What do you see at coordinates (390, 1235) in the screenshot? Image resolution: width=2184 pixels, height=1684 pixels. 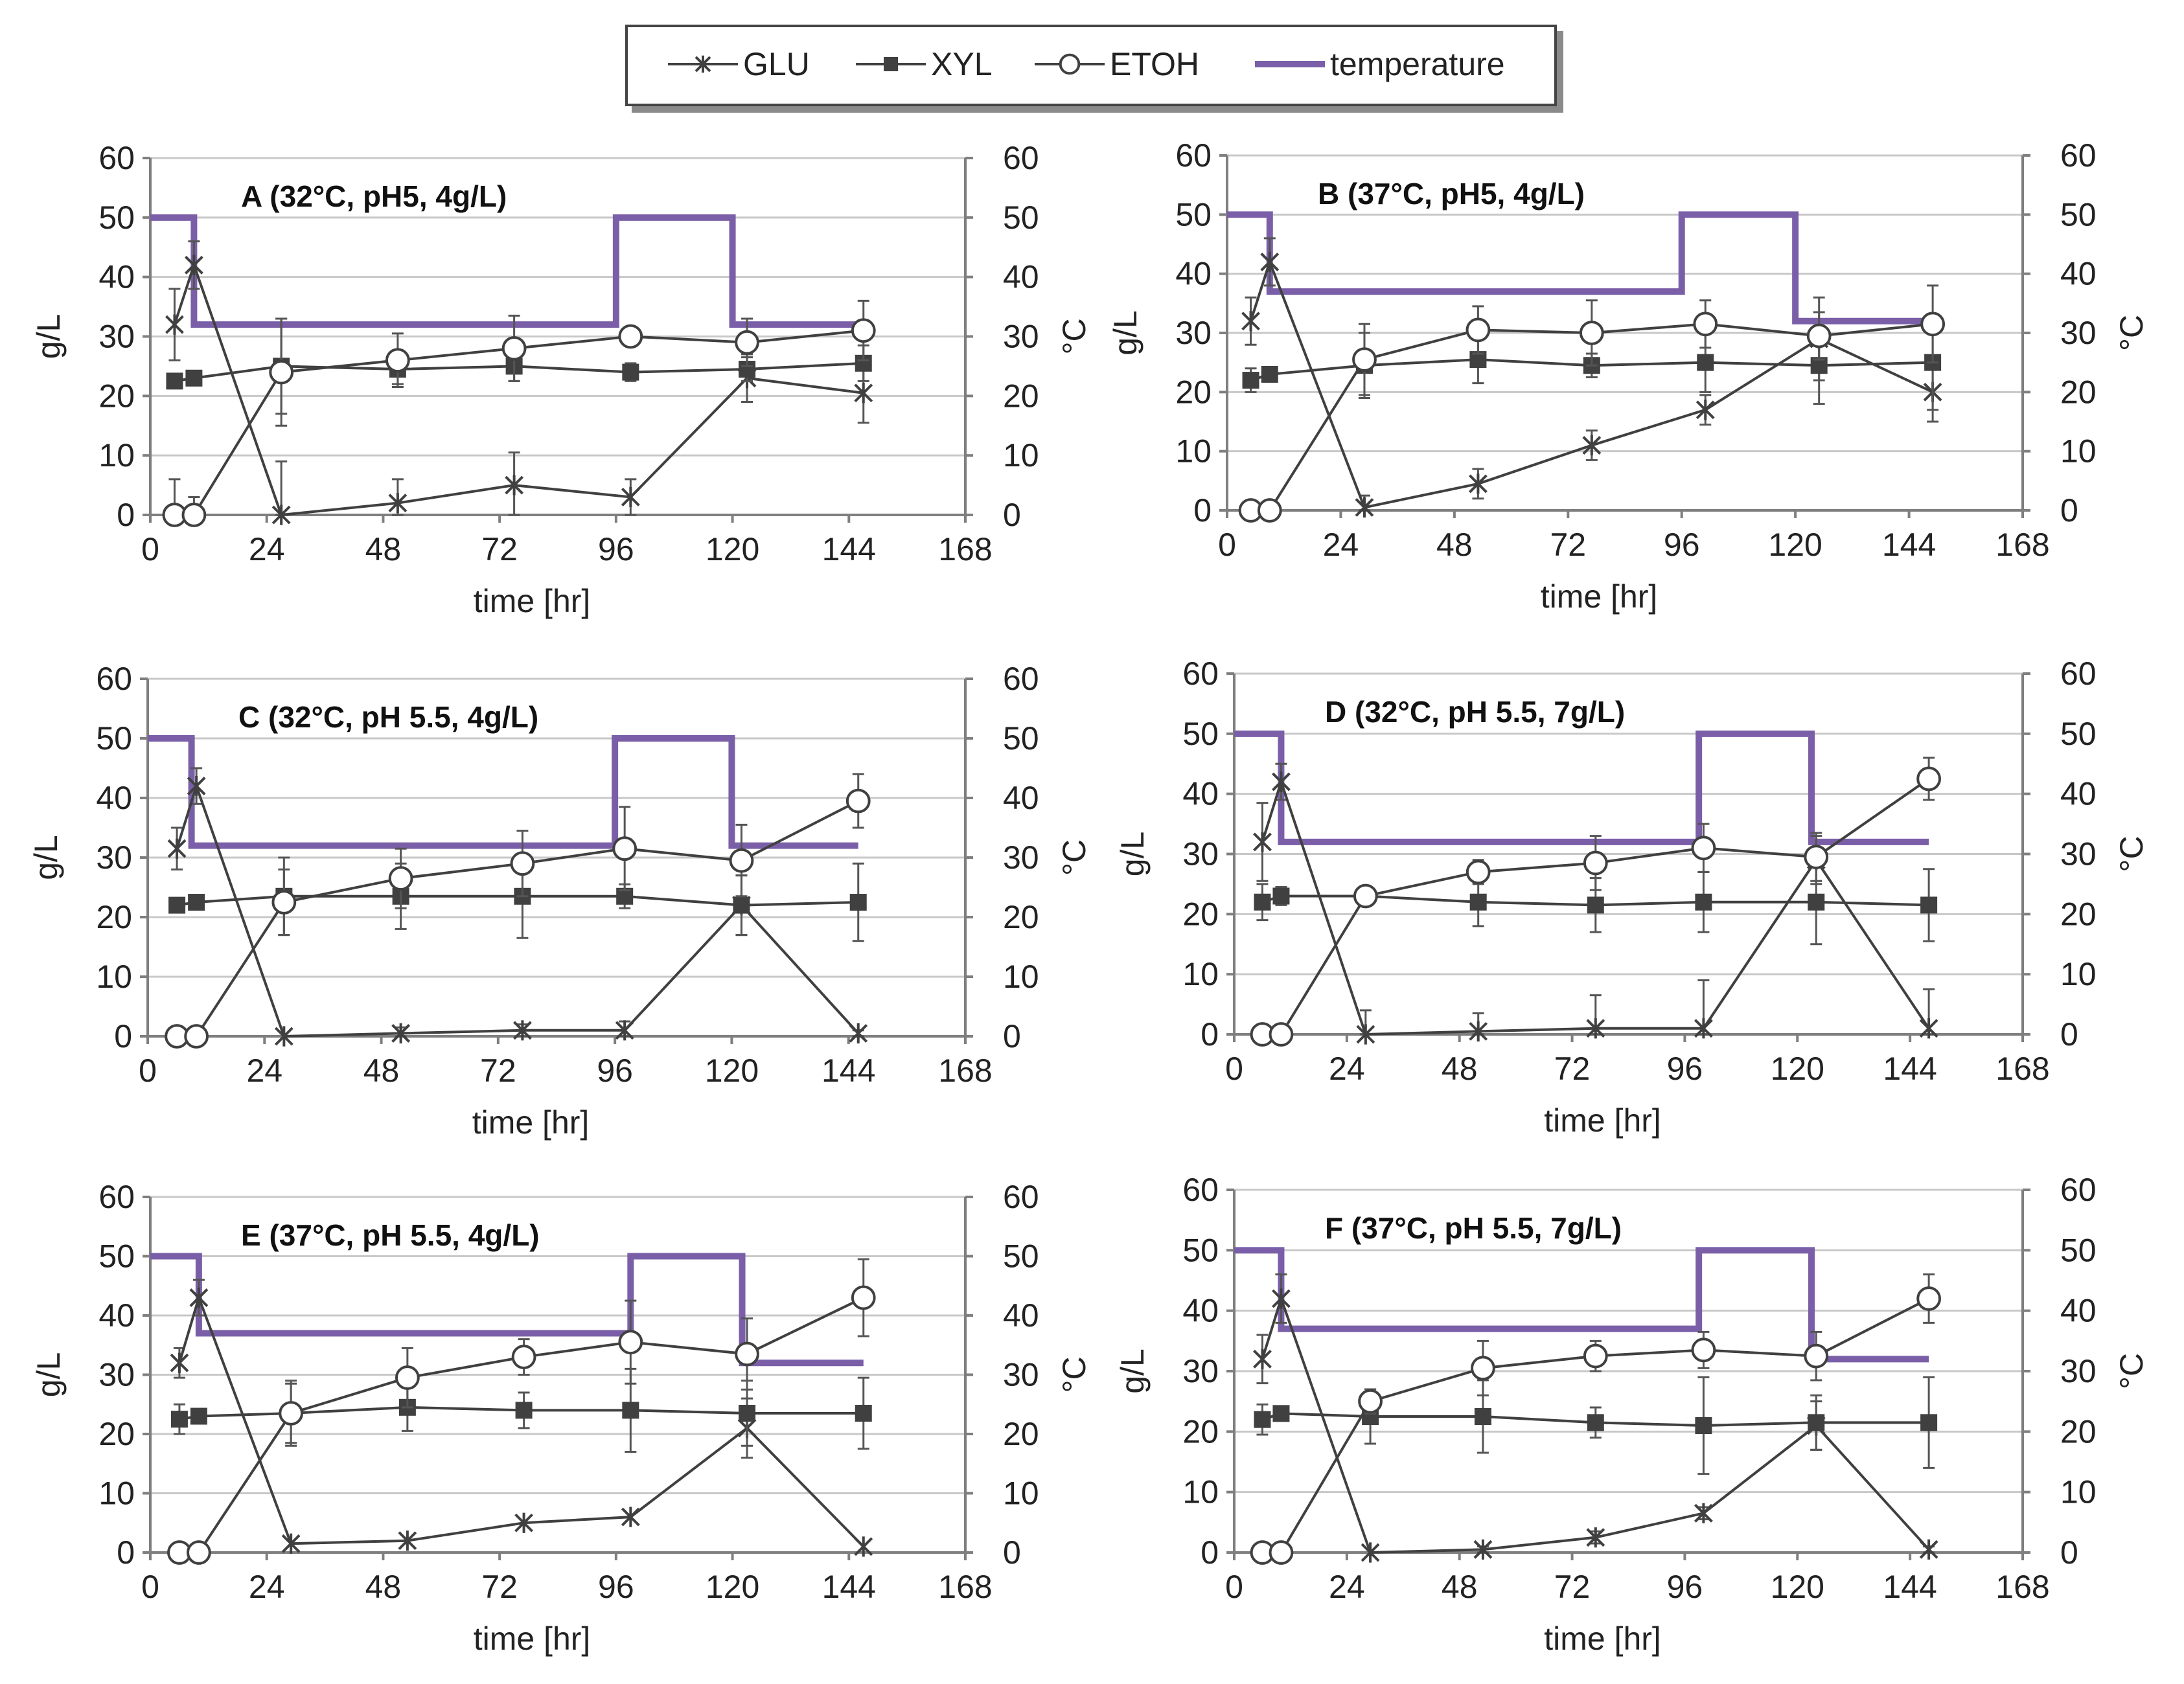 I see `panel-e-title: E (37°C, pH 5.5, 4g/L)` at bounding box center [390, 1235].